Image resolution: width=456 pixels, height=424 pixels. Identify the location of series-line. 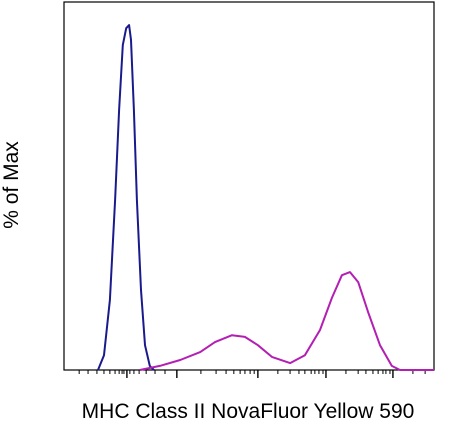
(126, 197).